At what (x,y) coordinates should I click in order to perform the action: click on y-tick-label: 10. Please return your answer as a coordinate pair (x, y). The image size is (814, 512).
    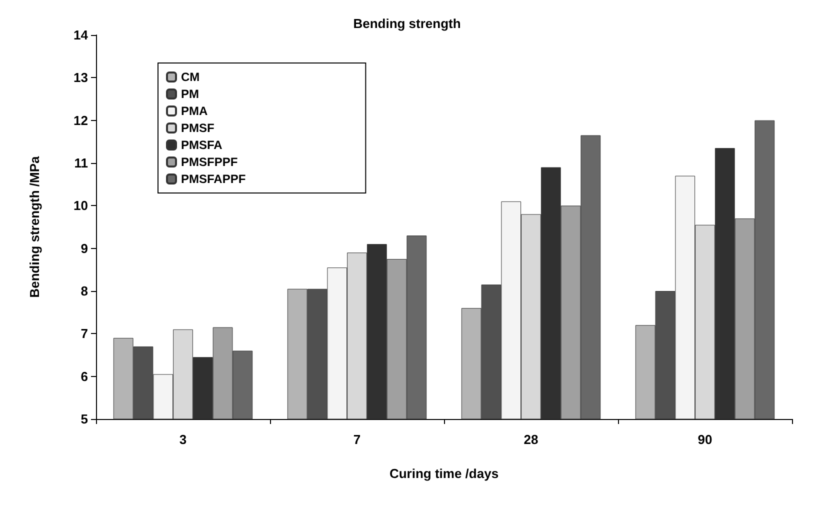
    Looking at the image, I should click on (81, 206).